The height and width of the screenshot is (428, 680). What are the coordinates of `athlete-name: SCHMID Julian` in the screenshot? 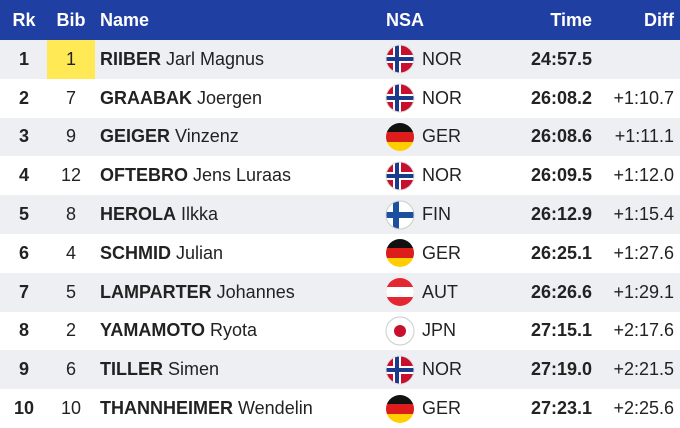 It's located at (161, 253).